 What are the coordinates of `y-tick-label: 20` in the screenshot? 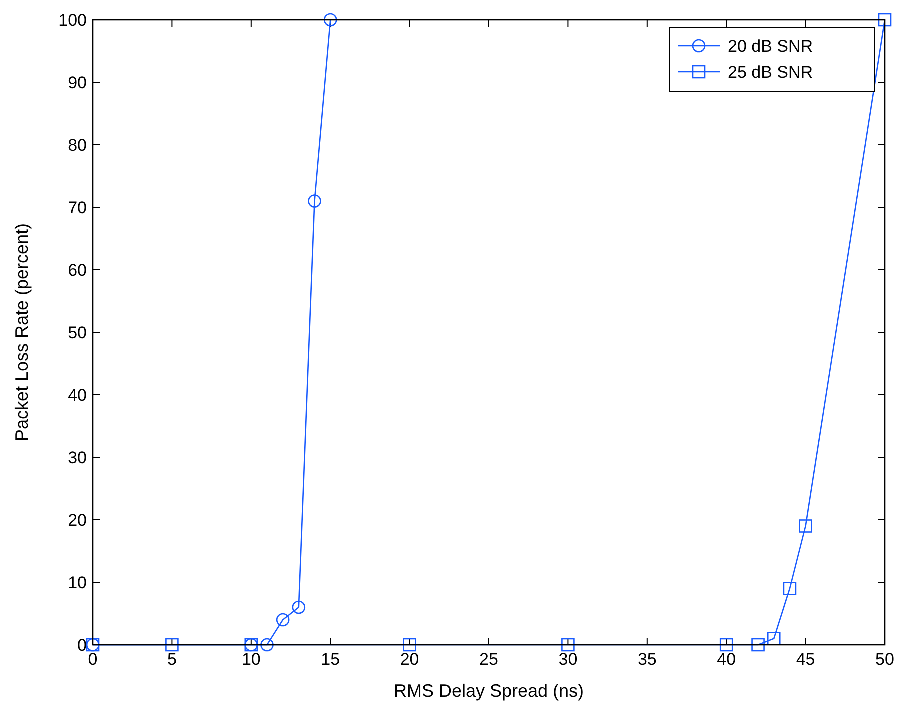 It's located at (77, 520).